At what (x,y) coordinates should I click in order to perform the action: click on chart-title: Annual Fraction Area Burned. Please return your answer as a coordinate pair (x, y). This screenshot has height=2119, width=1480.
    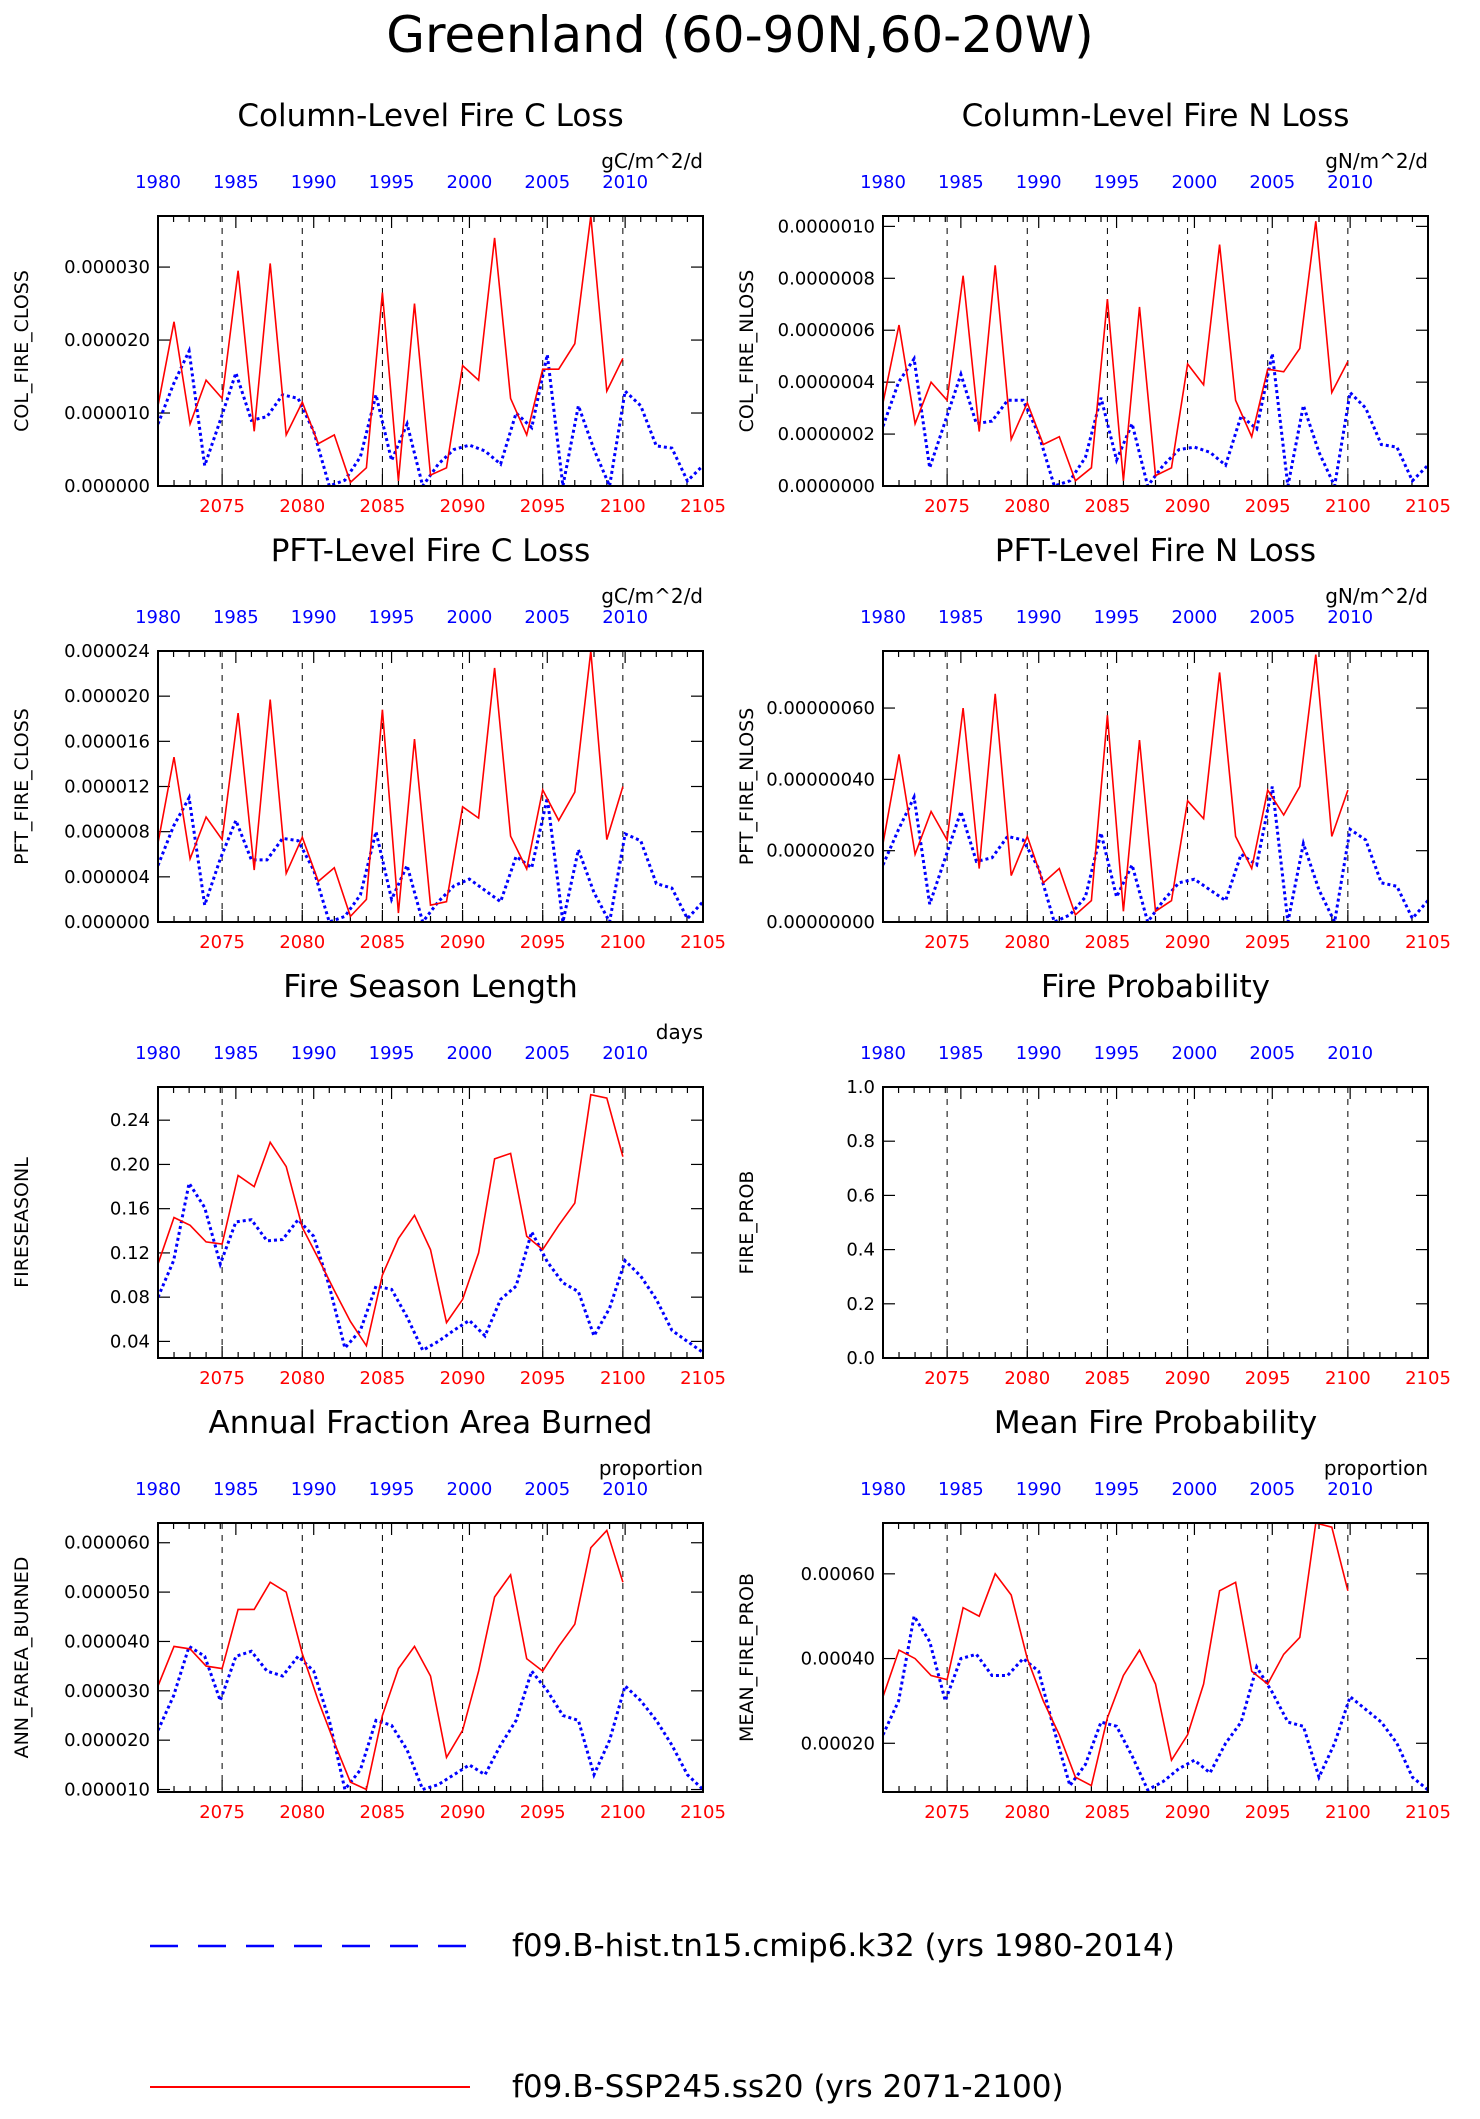
    Looking at the image, I should click on (431, 1423).